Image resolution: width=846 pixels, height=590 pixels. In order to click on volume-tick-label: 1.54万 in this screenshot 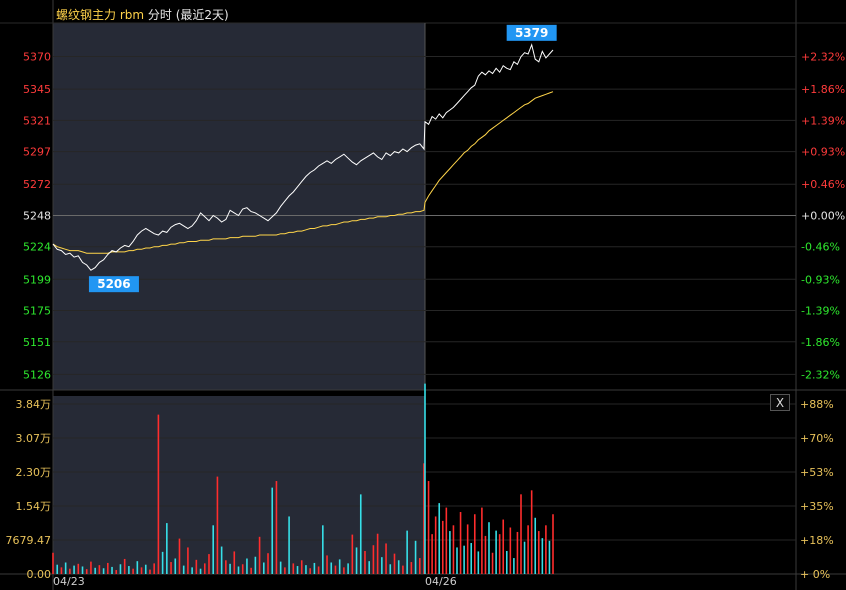, I will do `click(34, 506)`.